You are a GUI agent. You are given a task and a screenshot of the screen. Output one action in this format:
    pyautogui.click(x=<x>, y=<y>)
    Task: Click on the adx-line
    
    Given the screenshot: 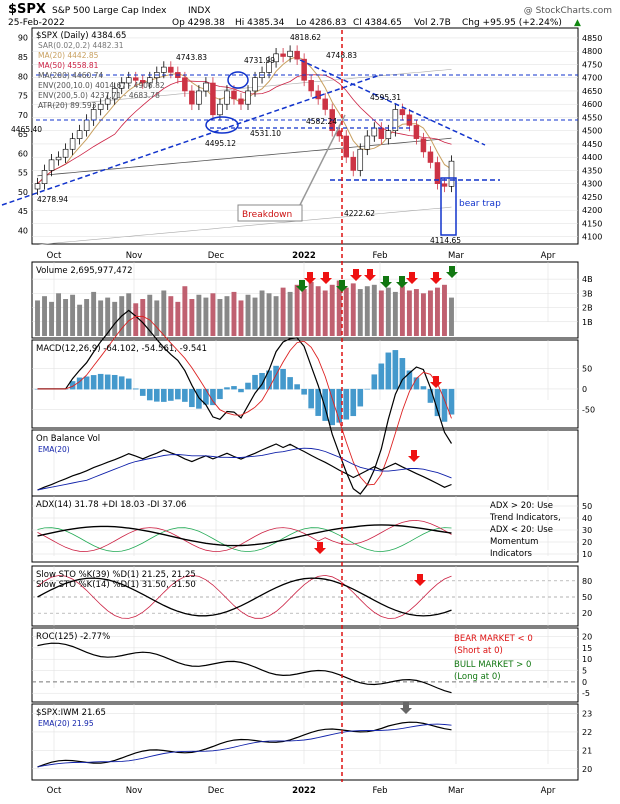 What is the action you would take?
    pyautogui.click(x=244, y=535)
    